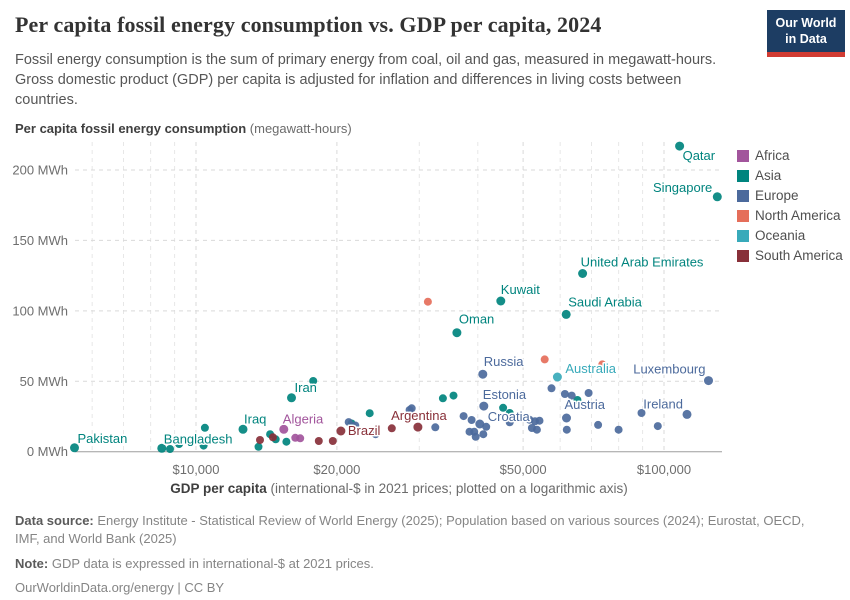  I want to click on country-label: Oman, so click(476, 319).